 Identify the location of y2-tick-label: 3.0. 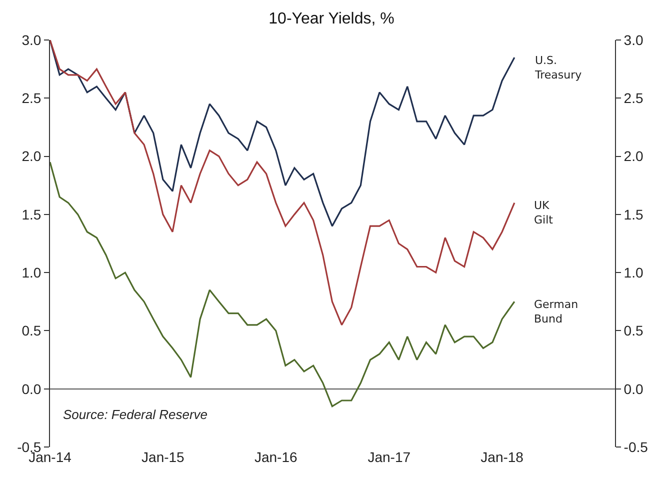
(634, 40).